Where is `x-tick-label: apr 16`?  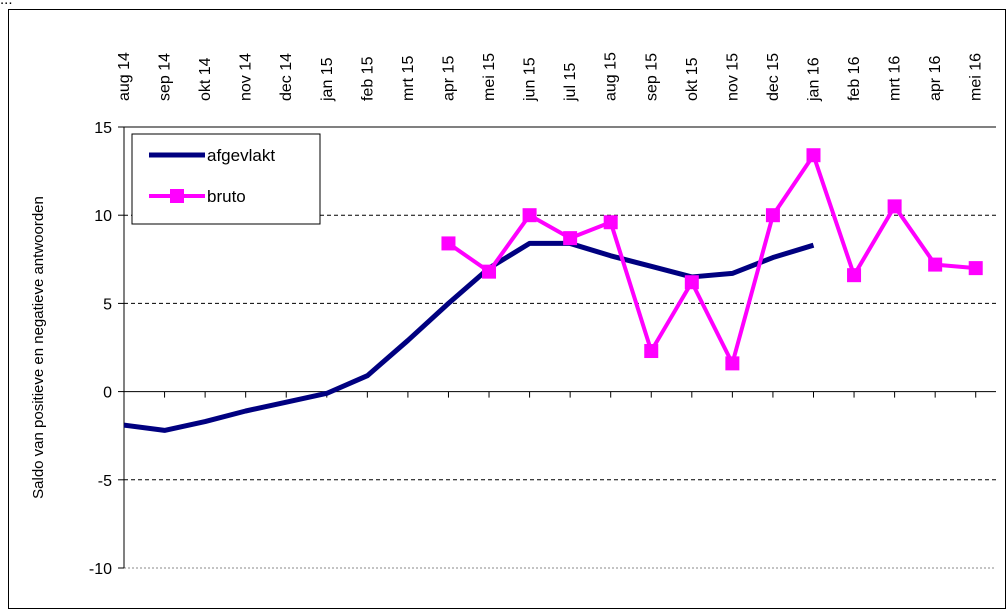
x-tick-label: apr 16 is located at coordinates (935, 78).